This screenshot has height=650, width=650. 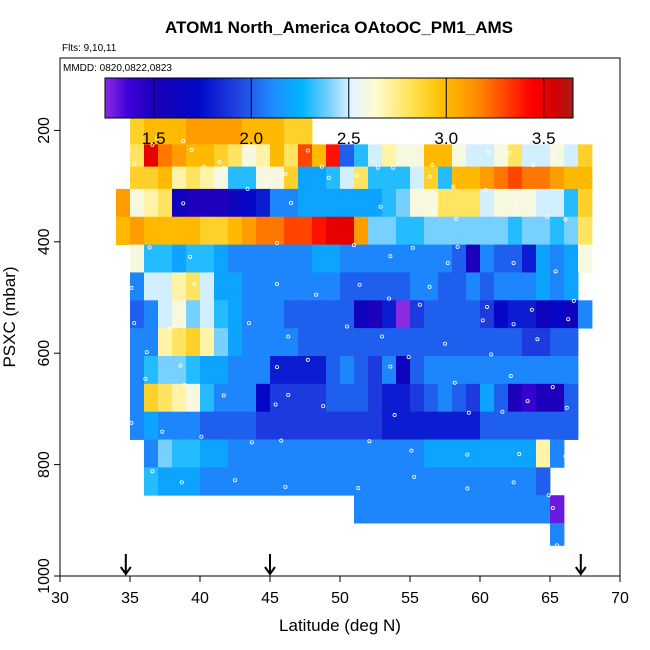 I want to click on y-tick-label: 800, so click(x=44, y=464).